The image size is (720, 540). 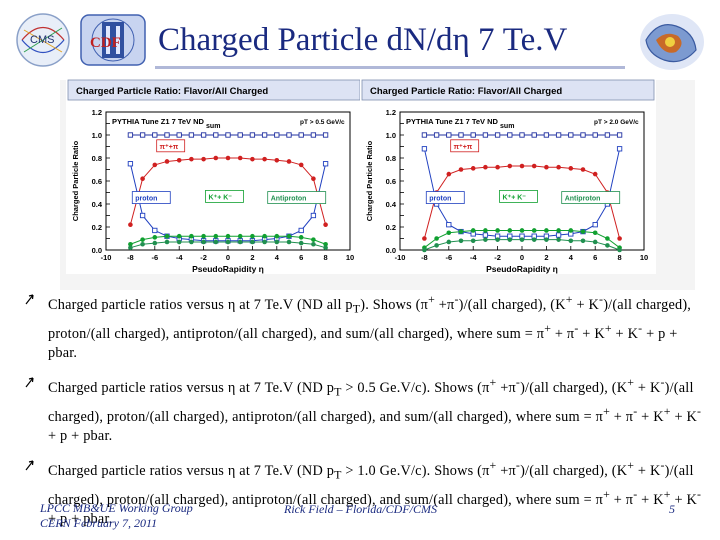 I want to click on cdf-logo: CDF, so click(x=113, y=40).